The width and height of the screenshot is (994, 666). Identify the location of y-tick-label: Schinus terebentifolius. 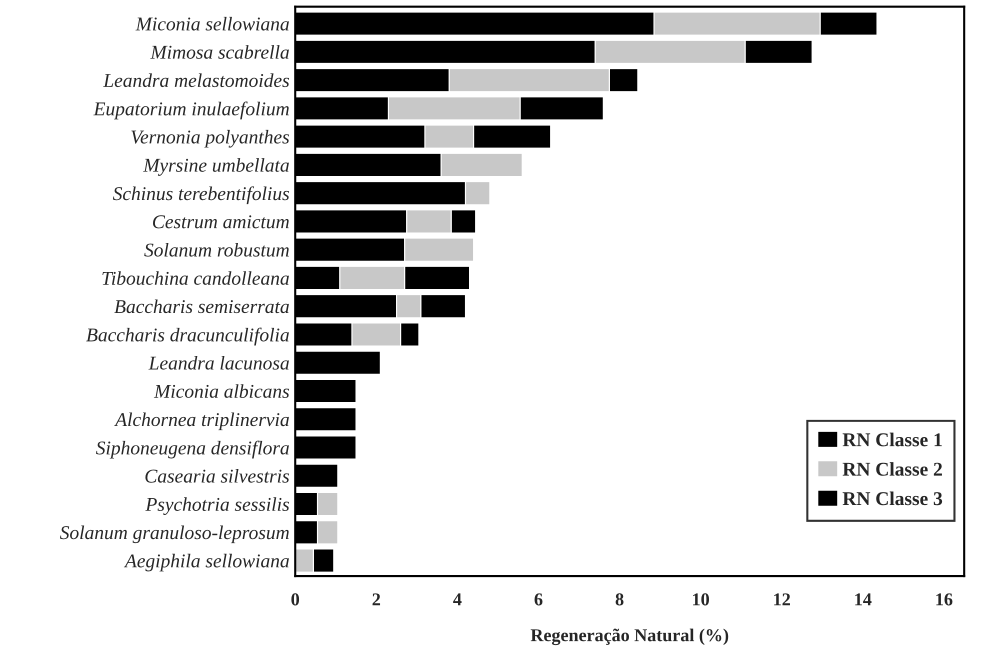
(201, 195).